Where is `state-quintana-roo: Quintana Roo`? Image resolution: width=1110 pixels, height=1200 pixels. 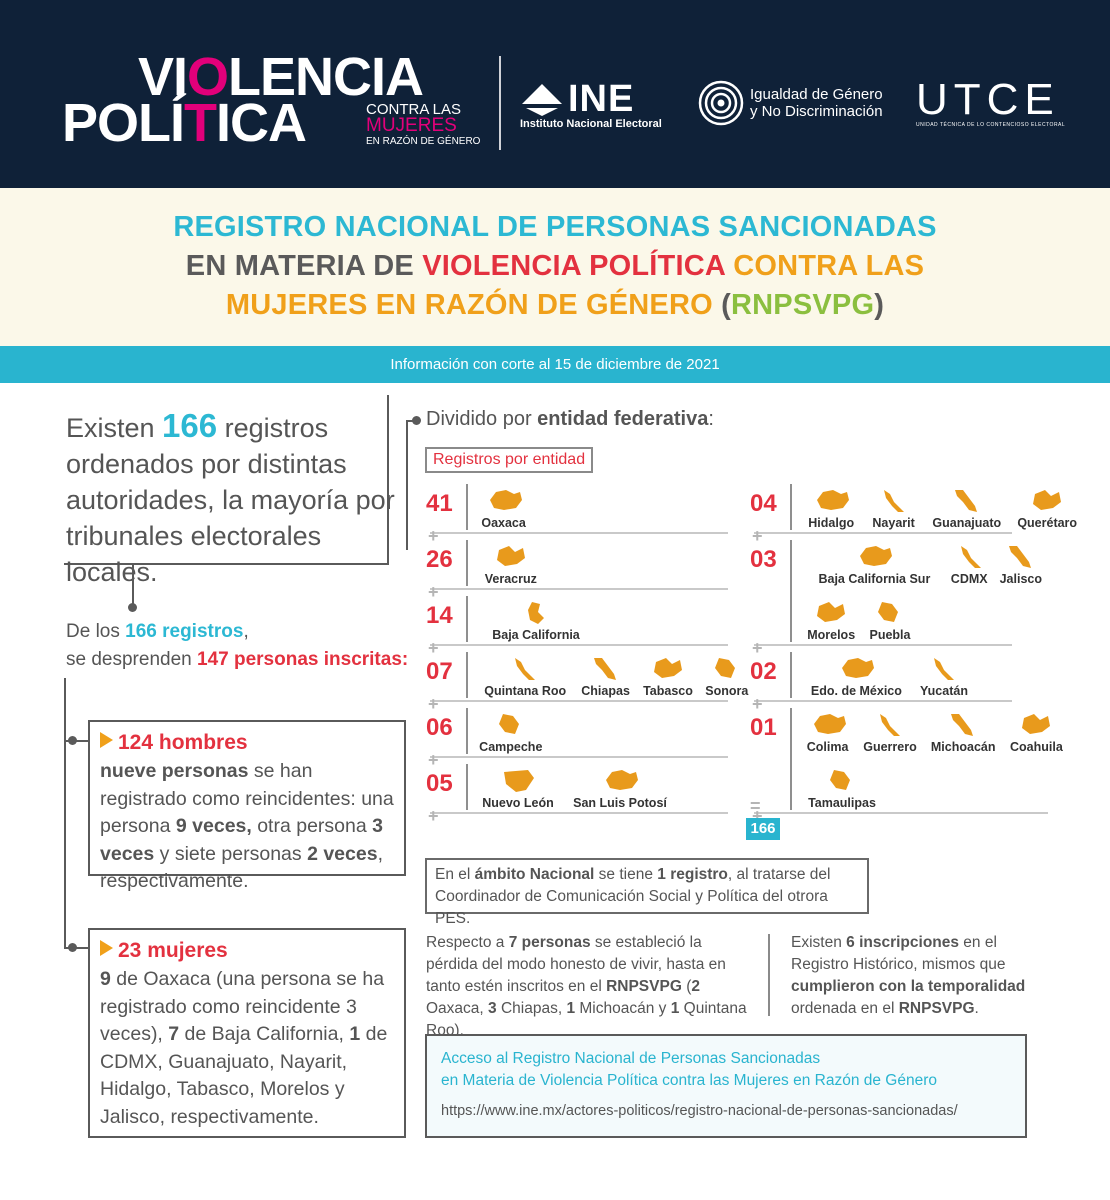 state-quintana-roo: Quintana Roo is located at coordinates (525, 676).